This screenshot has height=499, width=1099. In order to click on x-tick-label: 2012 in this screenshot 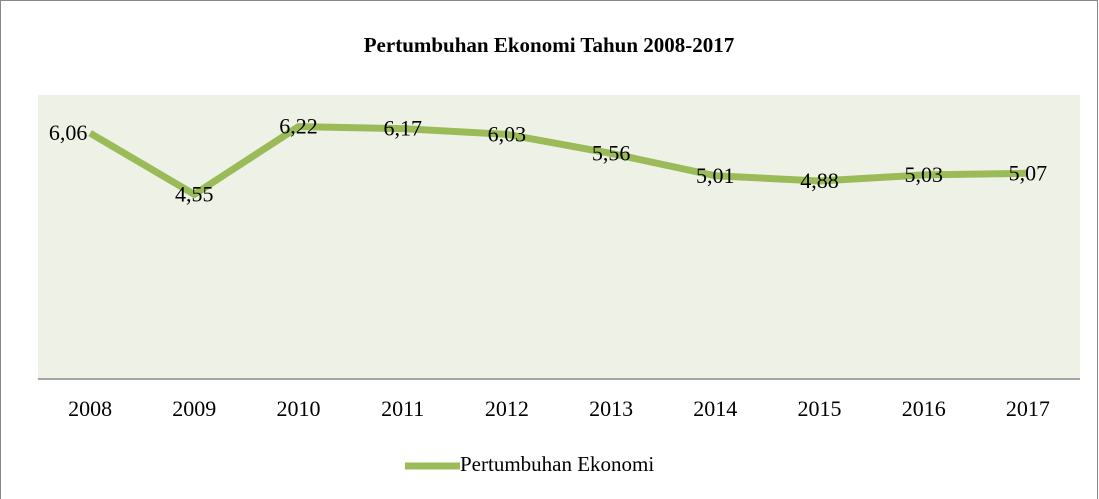, I will do `click(507, 408)`.